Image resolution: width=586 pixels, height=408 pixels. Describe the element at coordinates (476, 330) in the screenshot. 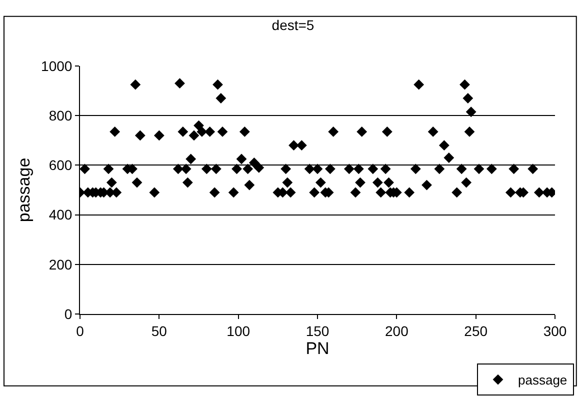

I see `x-tick-label: 250` at that location.